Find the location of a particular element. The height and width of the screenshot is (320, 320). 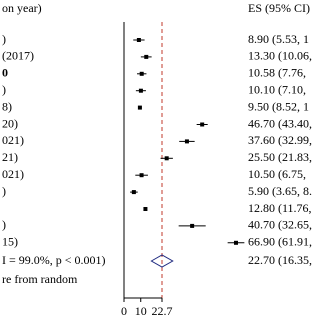

study-label: (2017) is located at coordinates (18, 56).